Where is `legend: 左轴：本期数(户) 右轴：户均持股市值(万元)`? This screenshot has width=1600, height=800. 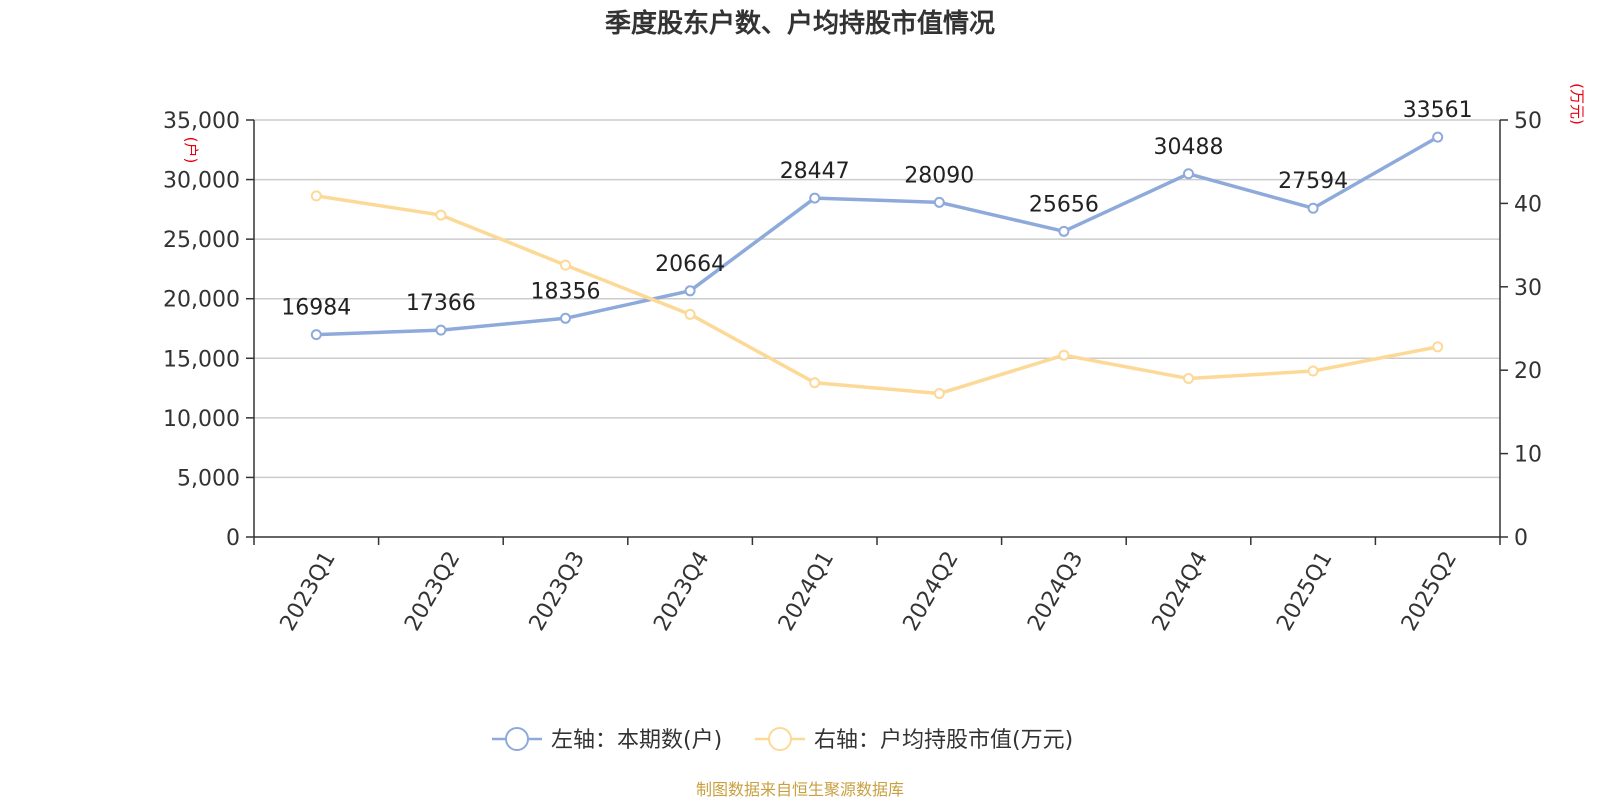
legend: 左轴：本期数(户) 右轴：户均持股市值(万元) is located at coordinates (782, 740).